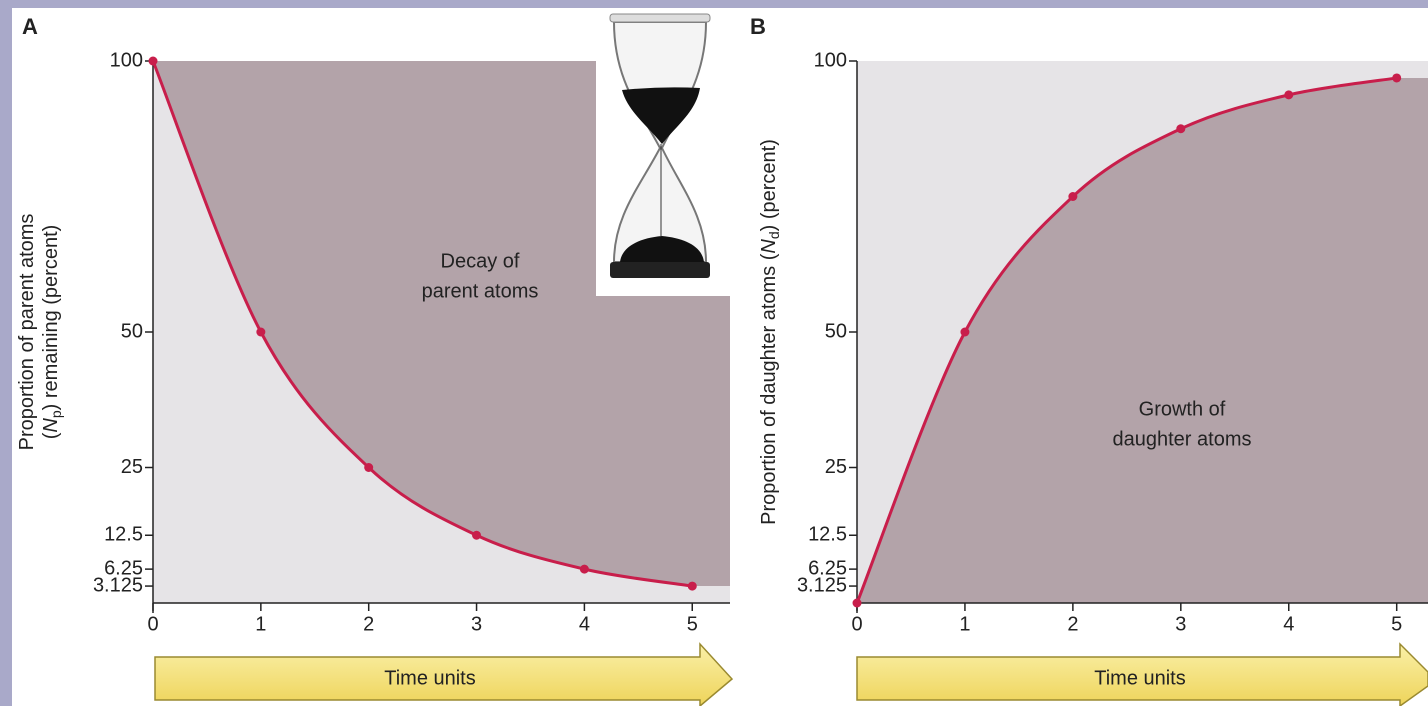 The image size is (1428, 706). Describe the element at coordinates (758, 26) in the screenshot. I see `panel-label: B` at that location.